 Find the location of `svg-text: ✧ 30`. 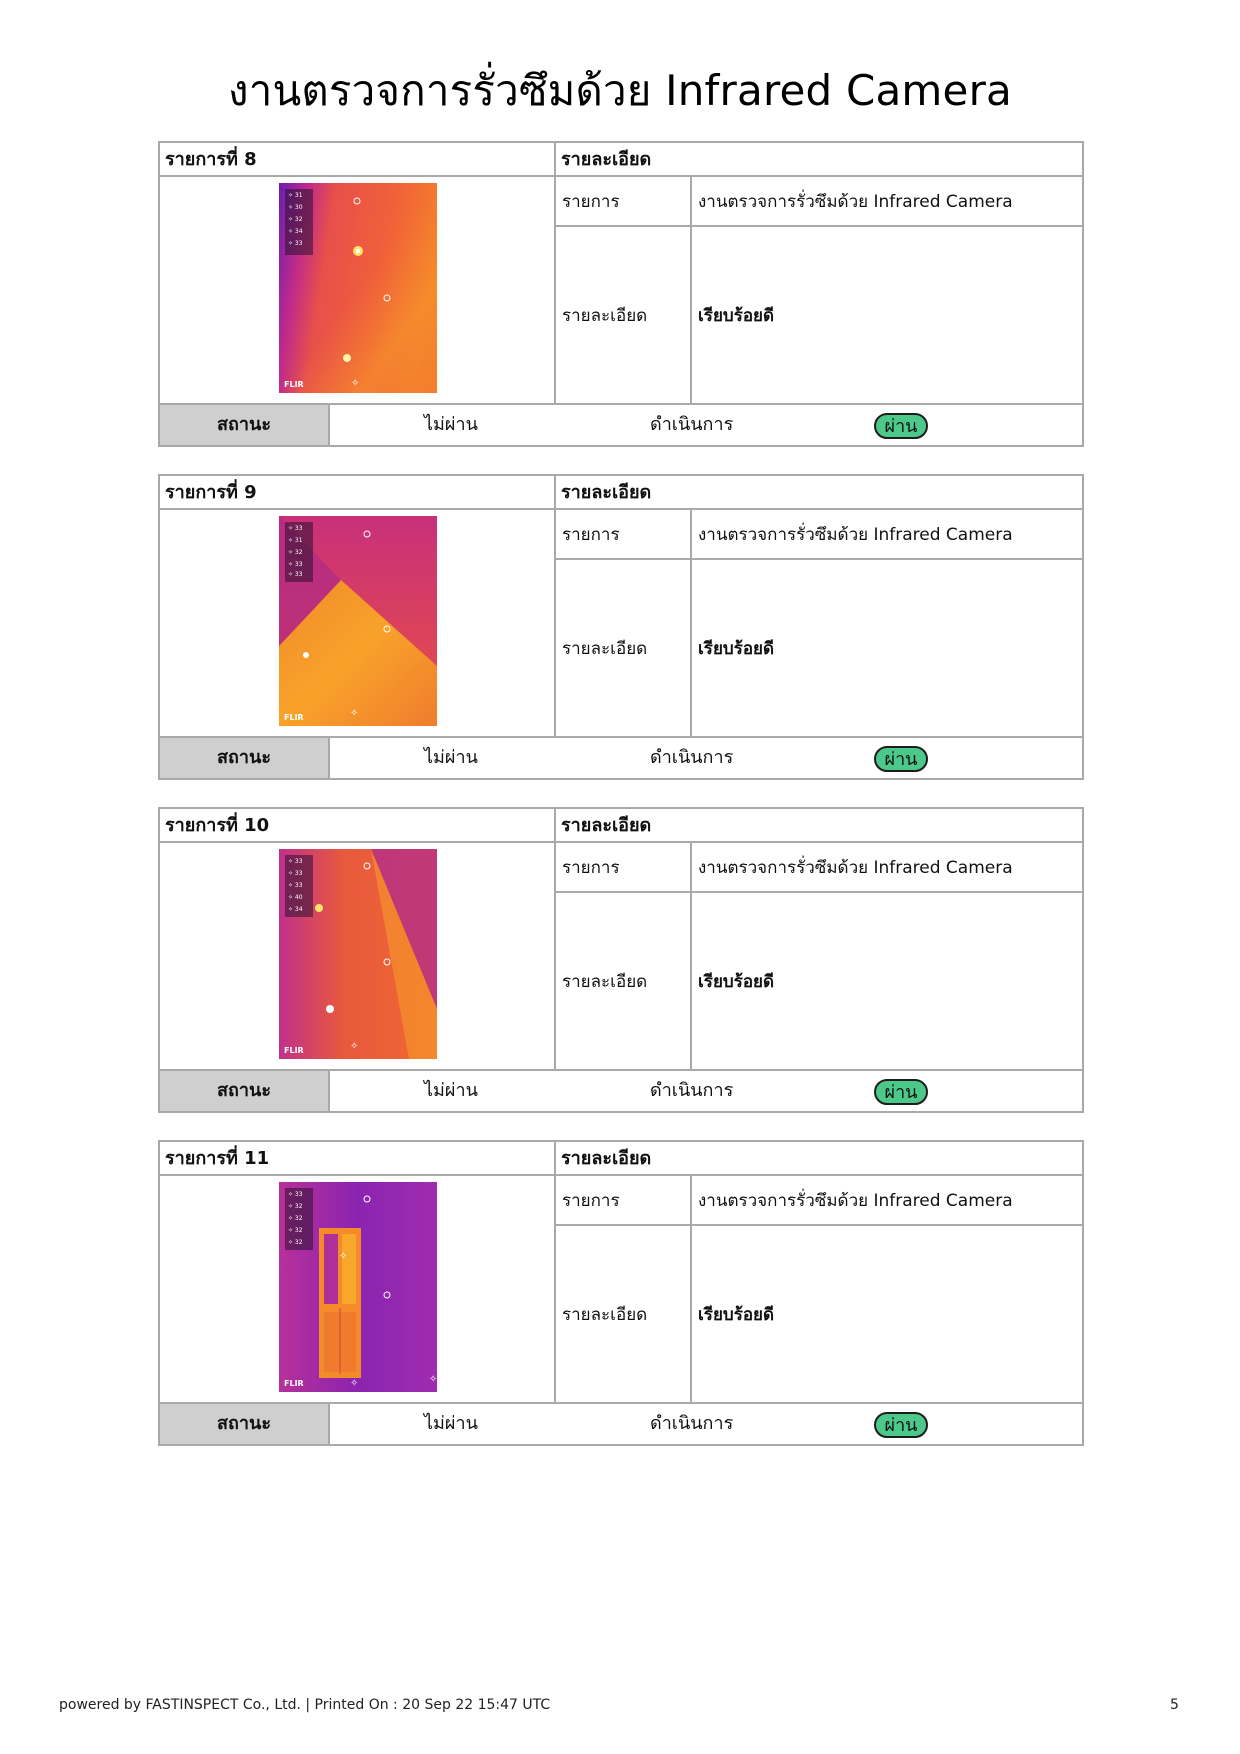

svg-text: ✧ 30 is located at coordinates (295, 207).